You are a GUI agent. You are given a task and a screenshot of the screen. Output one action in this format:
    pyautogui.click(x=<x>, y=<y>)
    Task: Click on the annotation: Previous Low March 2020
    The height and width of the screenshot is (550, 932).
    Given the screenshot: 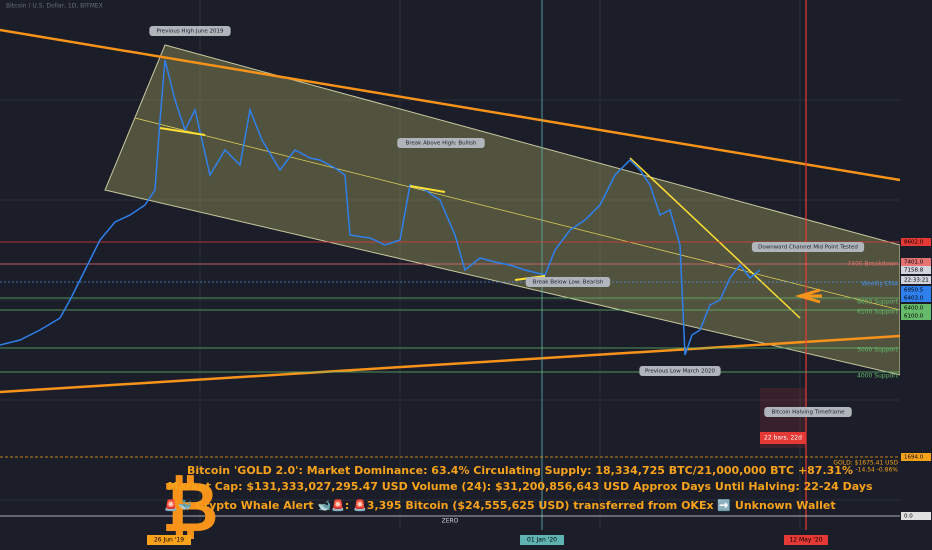 What is the action you would take?
    pyautogui.click(x=680, y=372)
    